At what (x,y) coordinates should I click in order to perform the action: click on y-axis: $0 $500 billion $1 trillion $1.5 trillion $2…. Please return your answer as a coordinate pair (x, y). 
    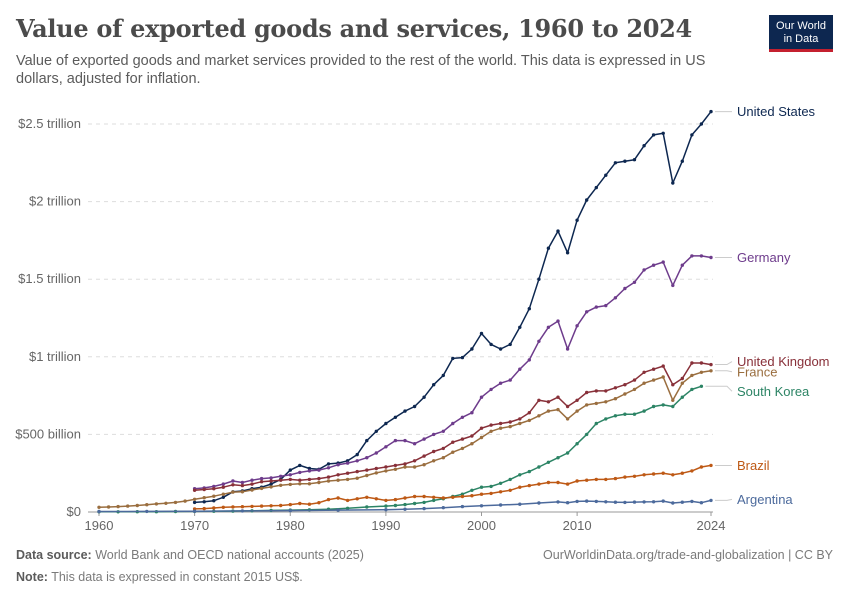
    Looking at the image, I should click on (48, 317).